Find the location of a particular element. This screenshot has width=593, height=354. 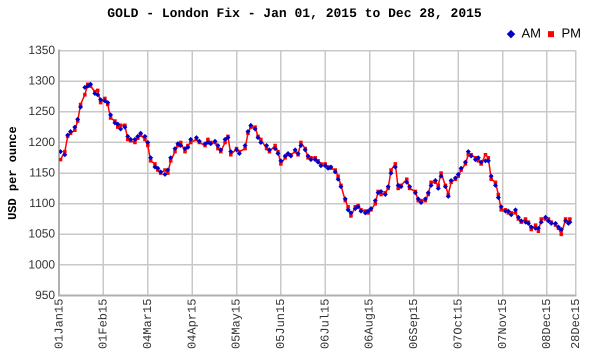

x-tick-label: 05Jun15 is located at coordinates (281, 324).